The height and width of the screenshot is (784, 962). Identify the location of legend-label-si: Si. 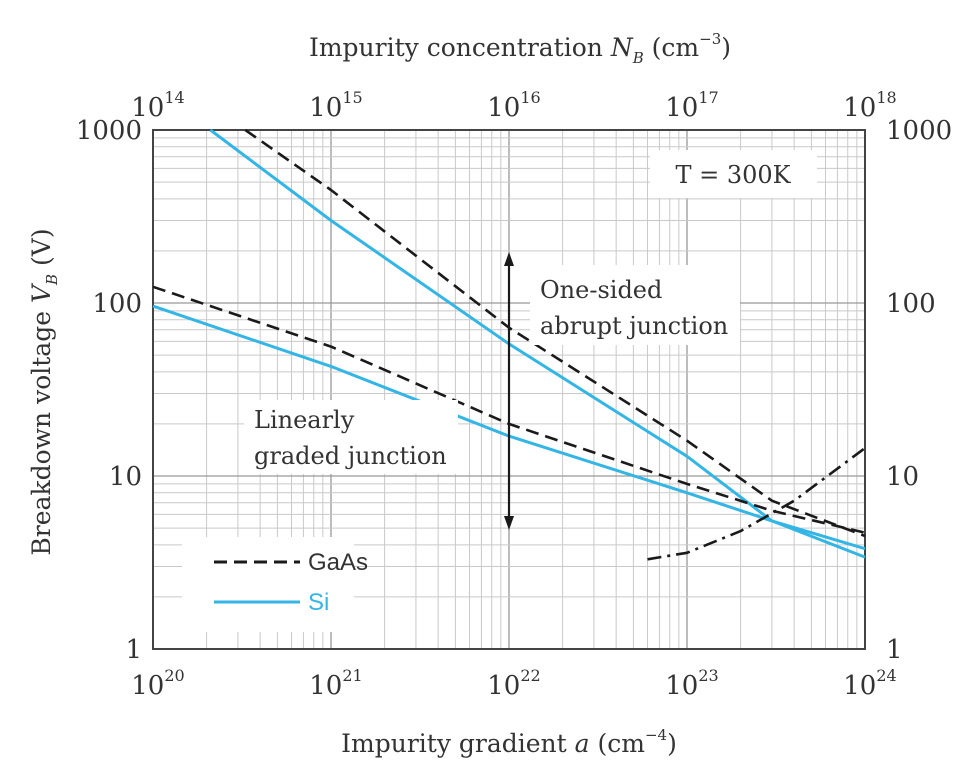
(318, 602).